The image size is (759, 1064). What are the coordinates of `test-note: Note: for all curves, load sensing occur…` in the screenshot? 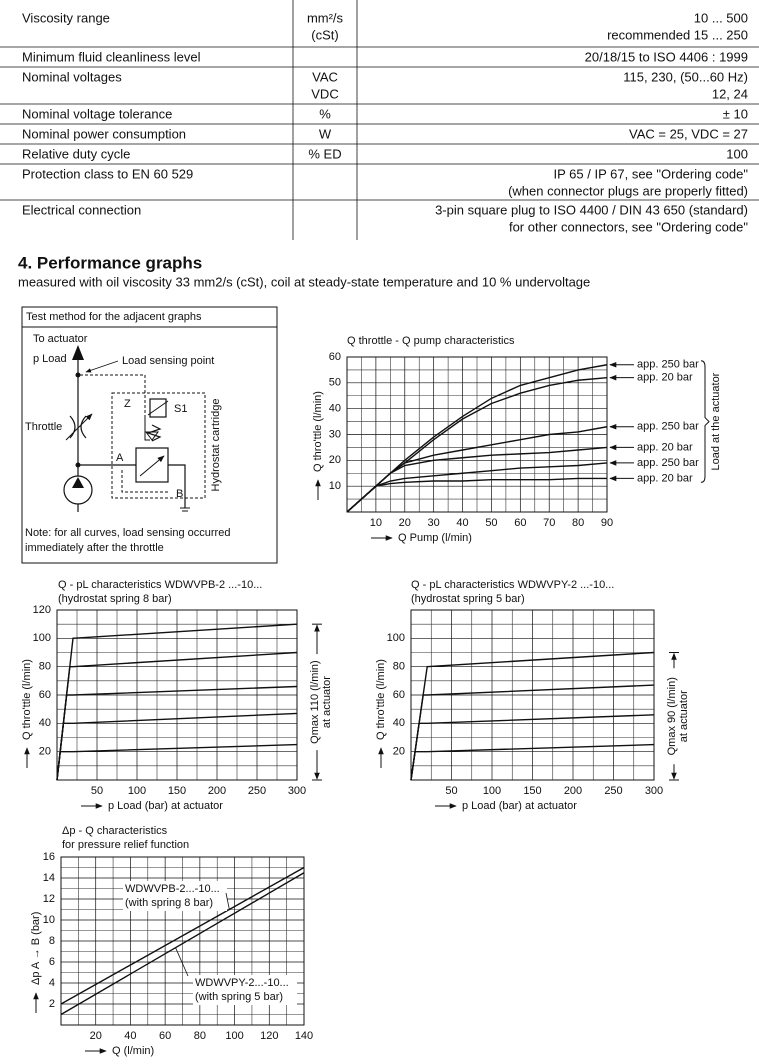 It's located at (127, 533).